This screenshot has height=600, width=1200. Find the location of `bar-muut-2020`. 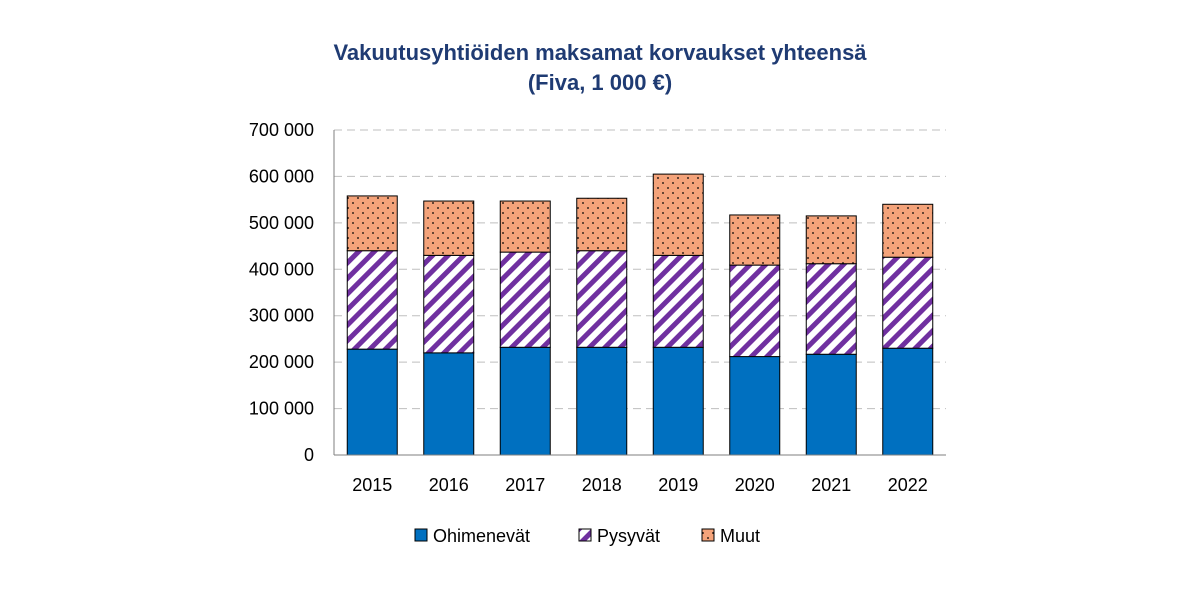

bar-muut-2020 is located at coordinates (755, 240).